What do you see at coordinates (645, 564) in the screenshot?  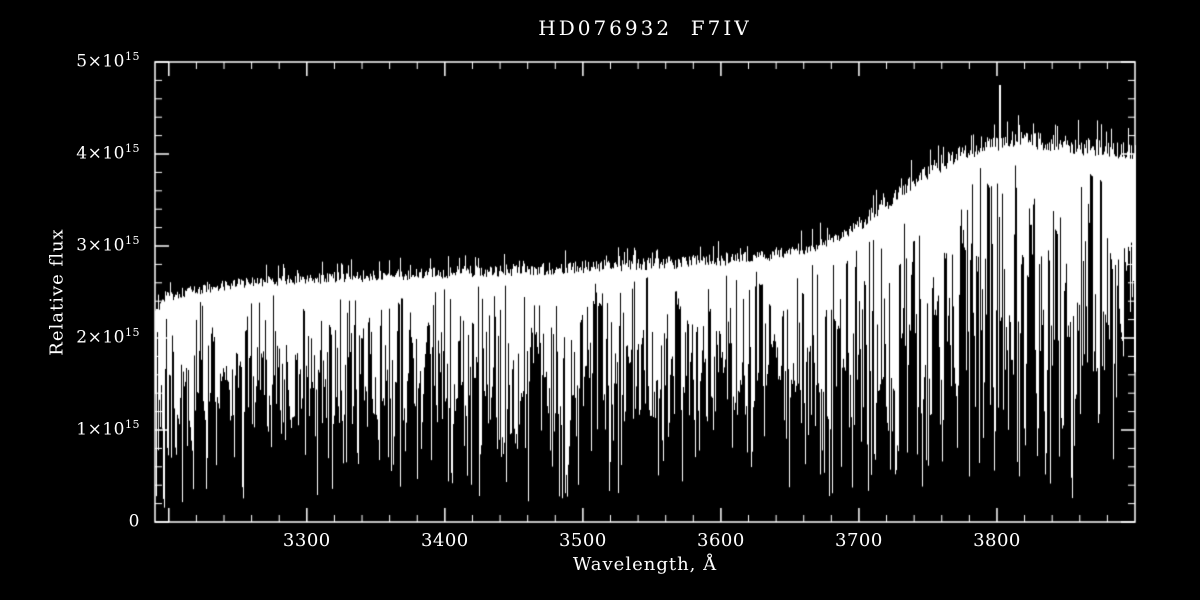 I see `x-axis-title: Wavelength, Å` at bounding box center [645, 564].